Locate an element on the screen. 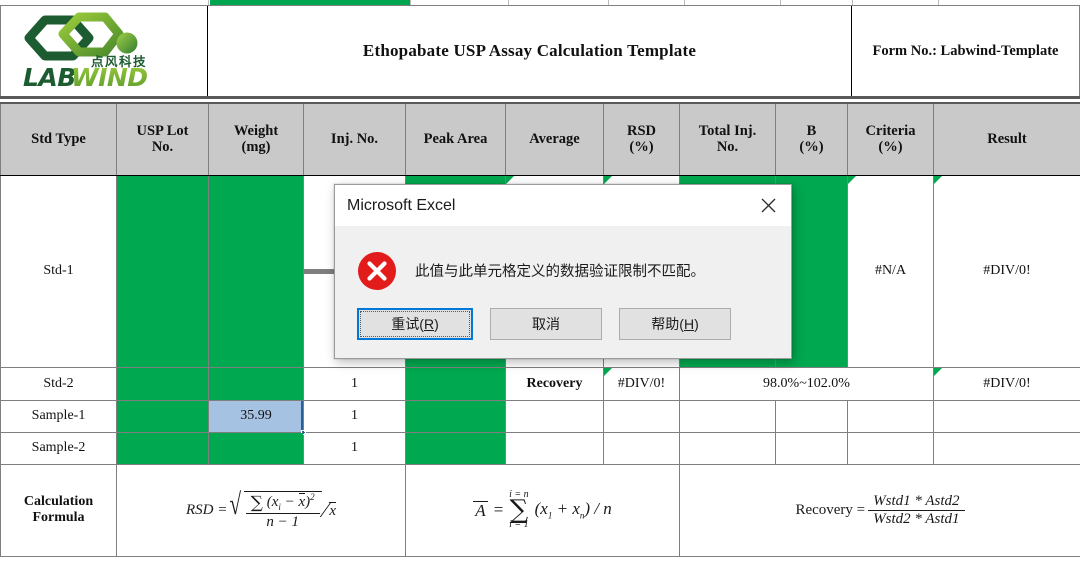  col-label: Criteria is located at coordinates (890, 130).